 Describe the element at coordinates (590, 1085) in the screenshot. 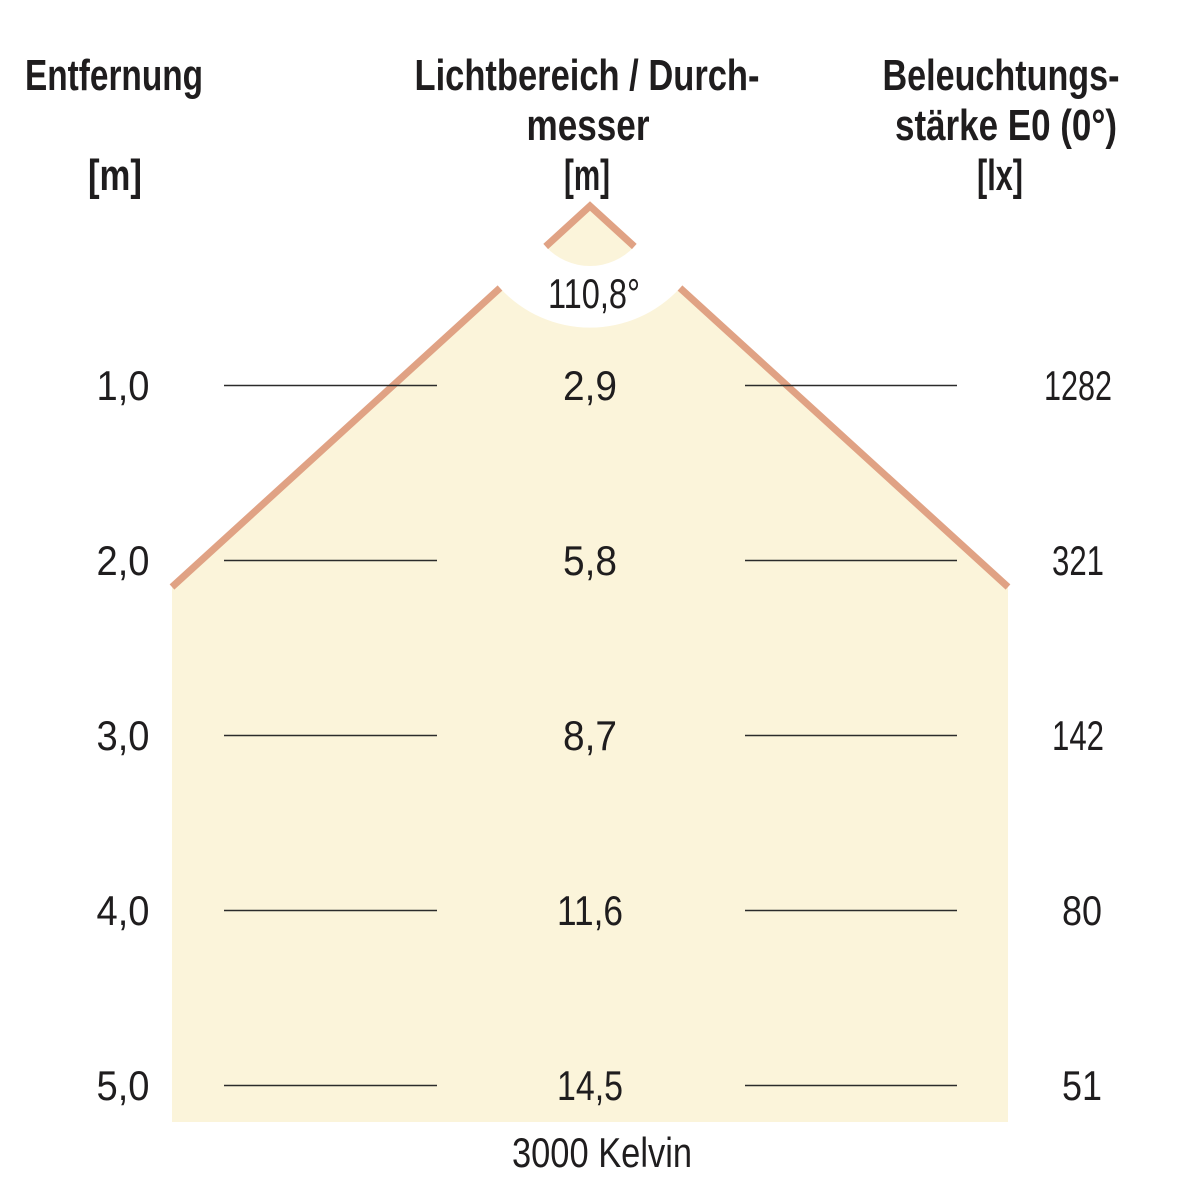

I see `row5-diameter: 14,5` at that location.